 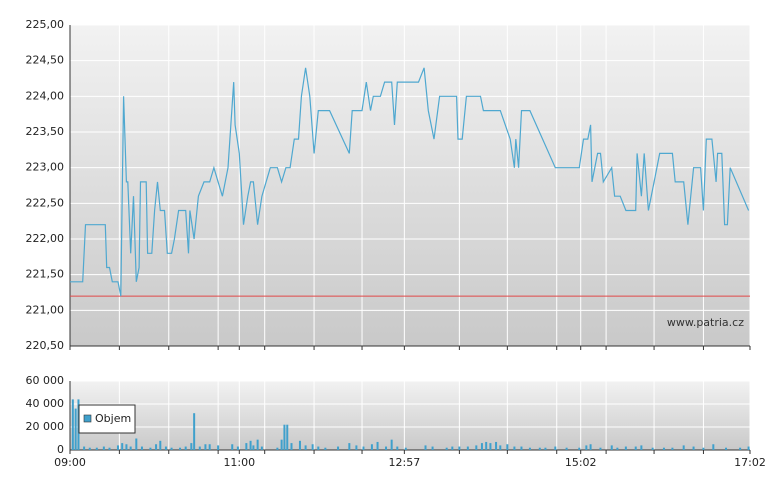 I want to click on y-tick-label: 225,00, so click(x=45, y=24).